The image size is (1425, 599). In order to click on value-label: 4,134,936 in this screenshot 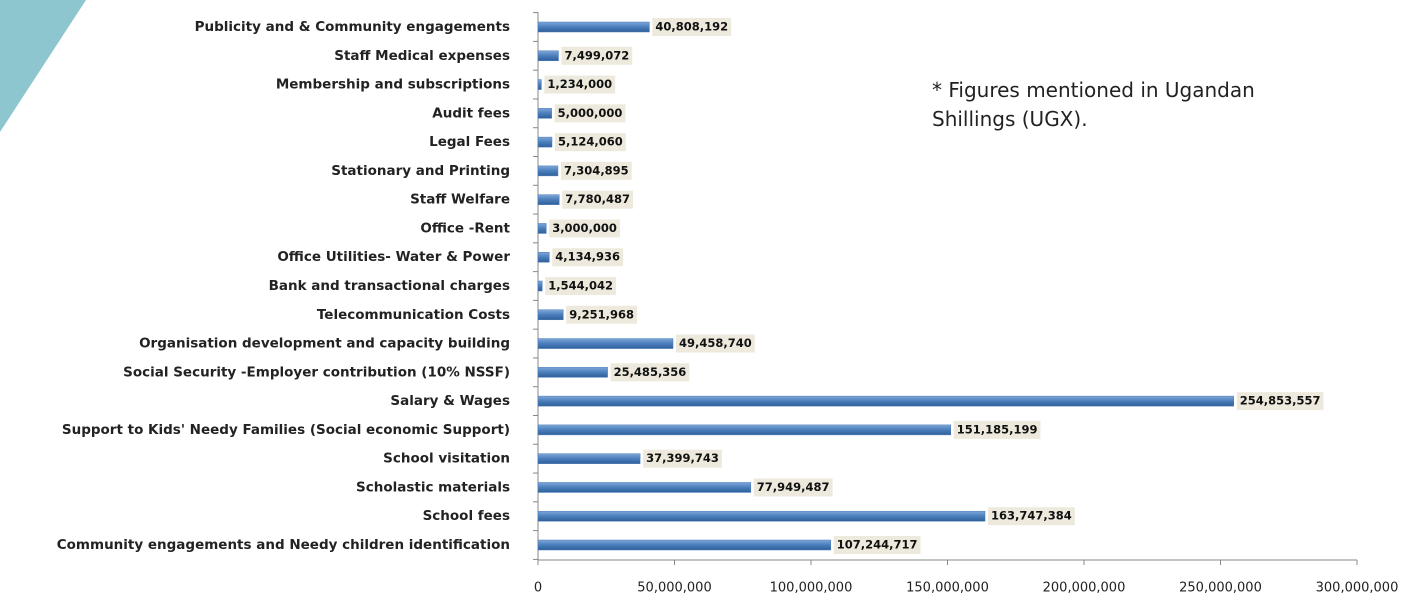, I will do `click(587, 257)`.